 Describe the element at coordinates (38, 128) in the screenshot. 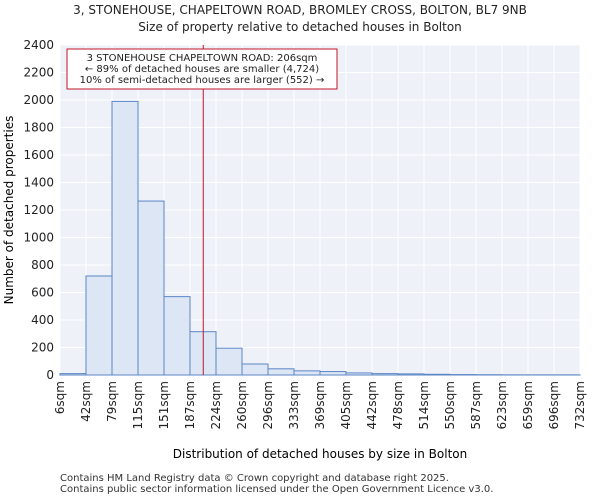

I see `y-tick-1800: 1800` at that location.